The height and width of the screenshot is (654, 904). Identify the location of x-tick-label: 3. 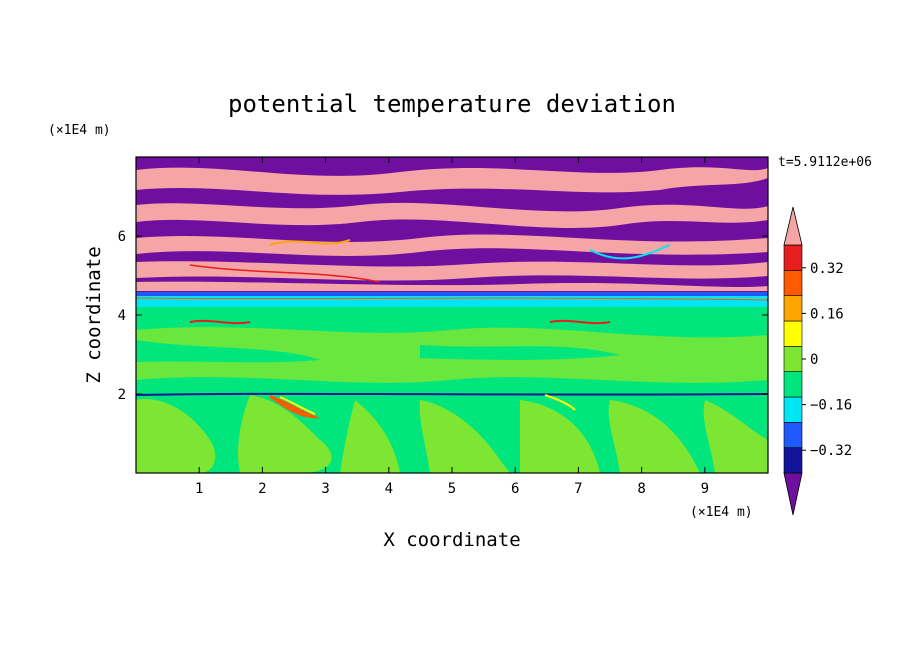
(325, 489).